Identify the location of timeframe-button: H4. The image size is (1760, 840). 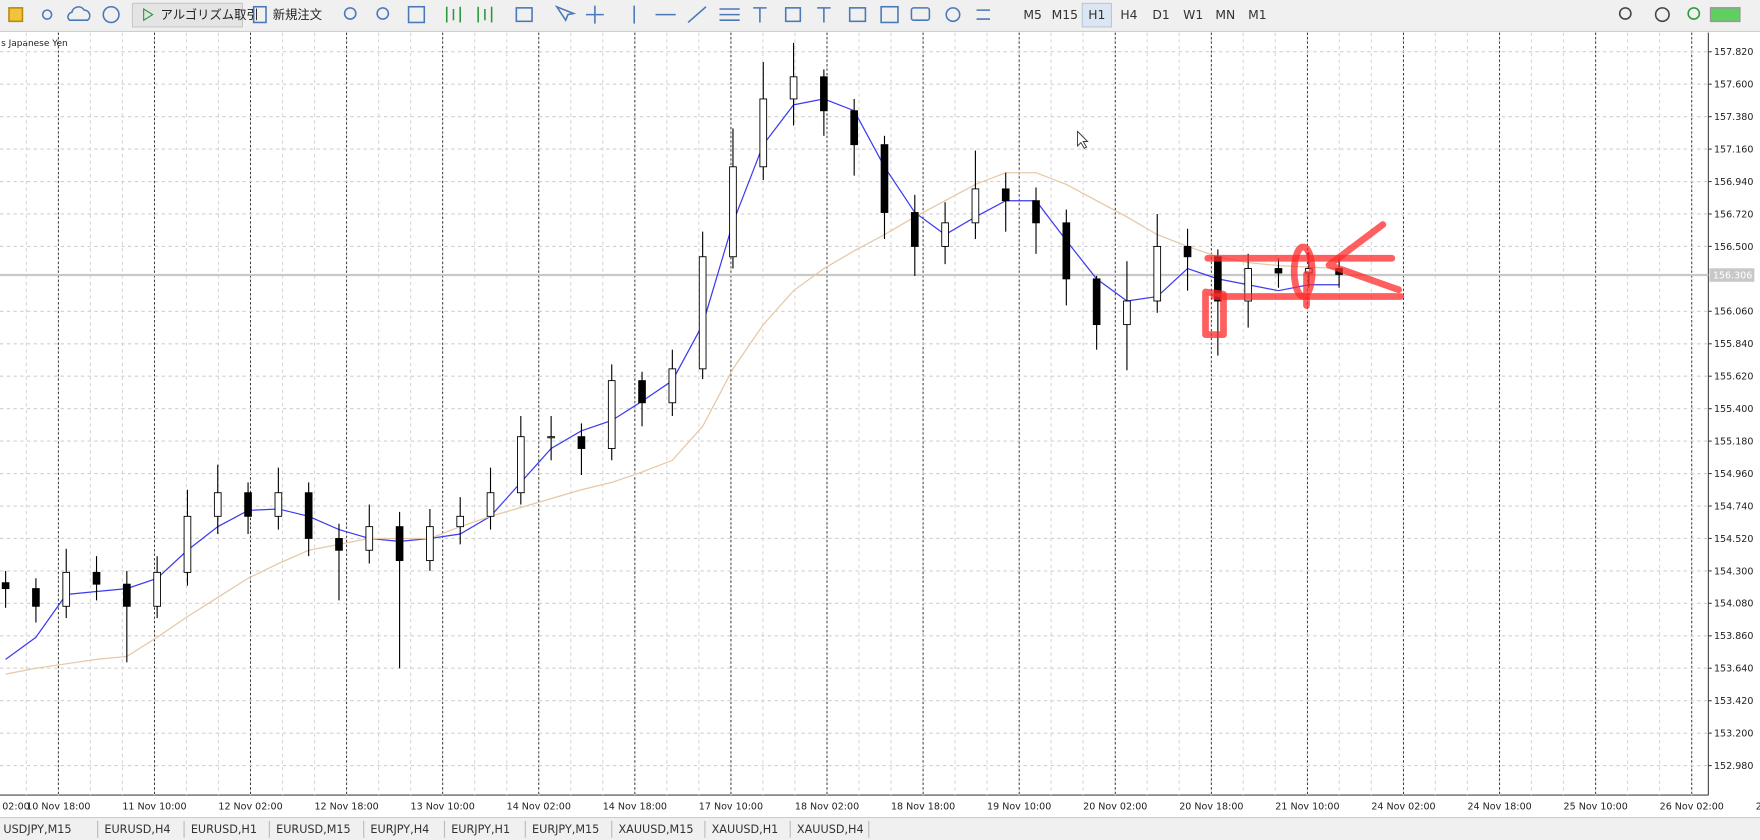
(1128, 15).